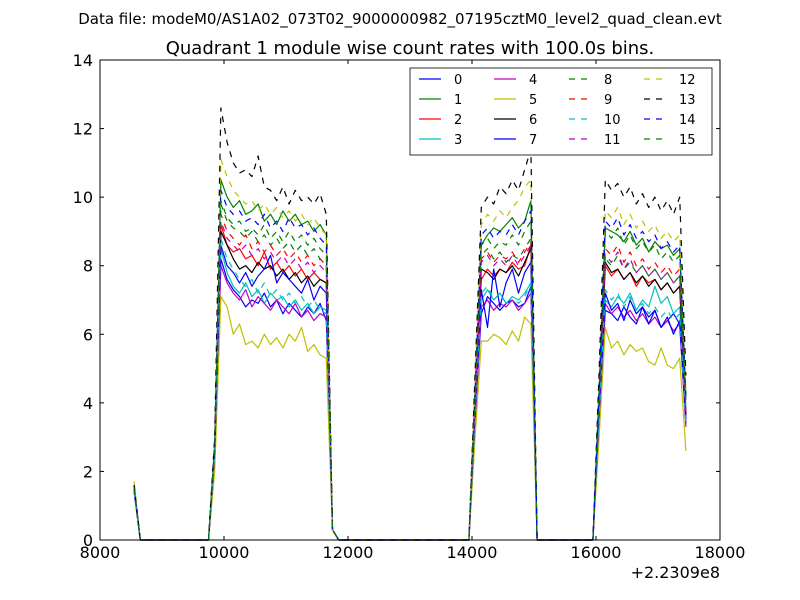 The width and height of the screenshot is (800, 600). What do you see at coordinates (88, 403) in the screenshot?
I see `y-tick-label: 4` at bounding box center [88, 403].